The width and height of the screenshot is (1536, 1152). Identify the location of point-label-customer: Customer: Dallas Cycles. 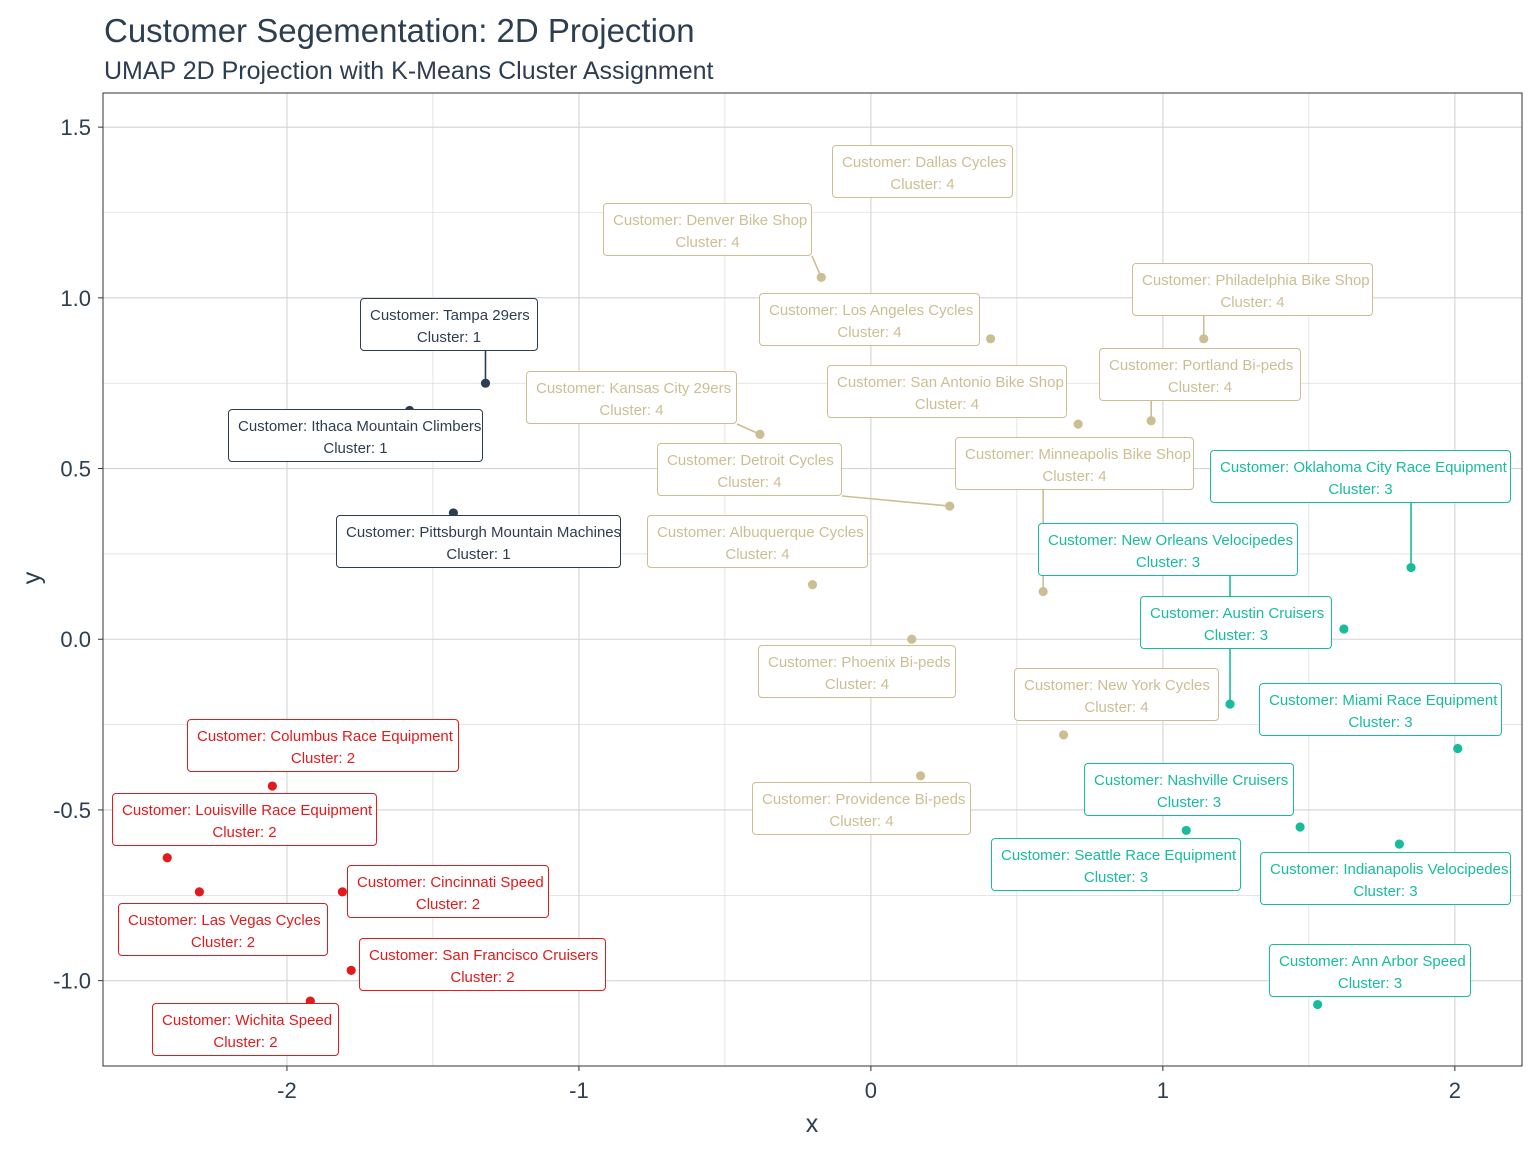
(924, 162).